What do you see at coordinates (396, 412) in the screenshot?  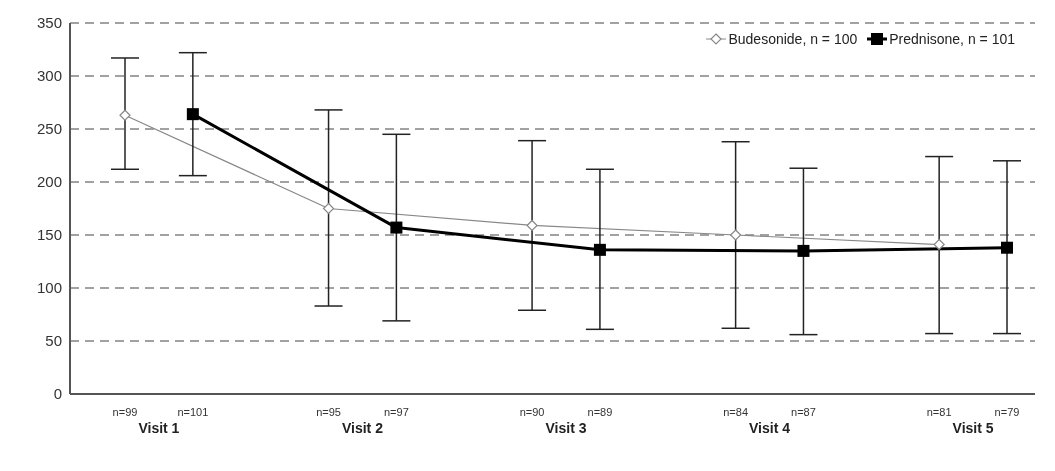 I see `x-tick-label: n=97` at bounding box center [396, 412].